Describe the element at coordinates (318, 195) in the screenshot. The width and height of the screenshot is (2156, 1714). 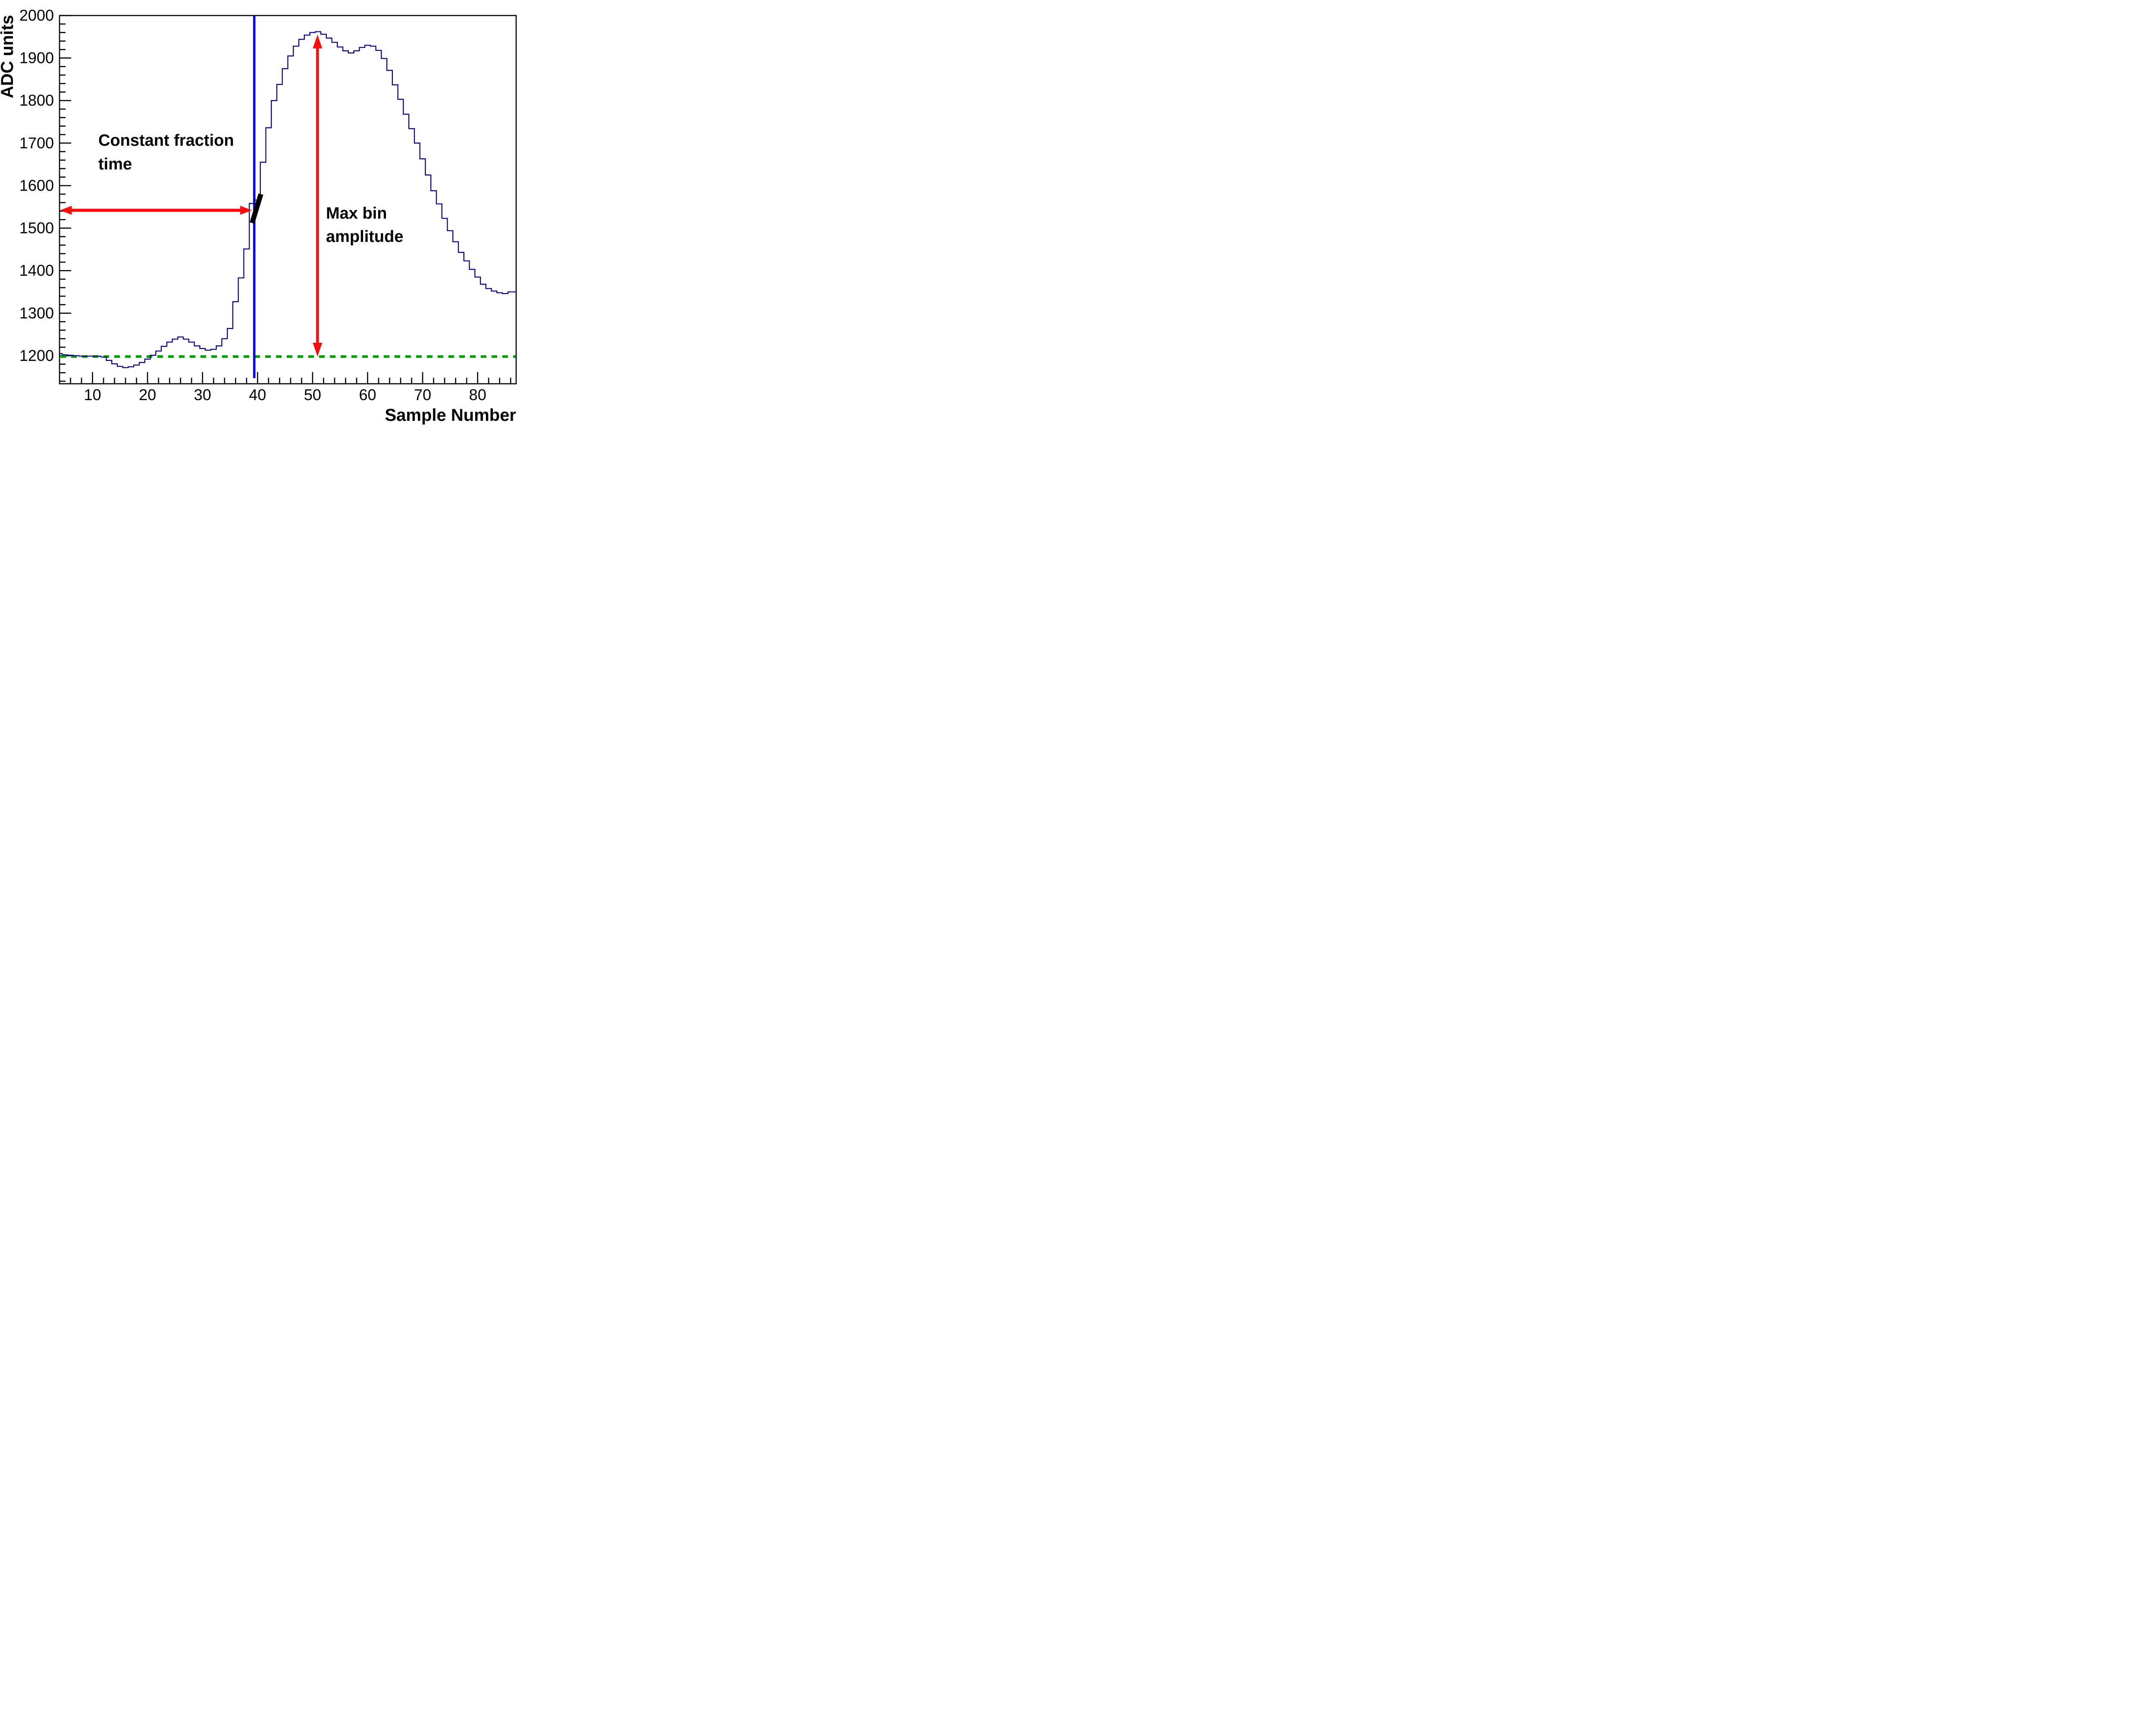
I see `max-bin-amplitude-arrow` at that location.